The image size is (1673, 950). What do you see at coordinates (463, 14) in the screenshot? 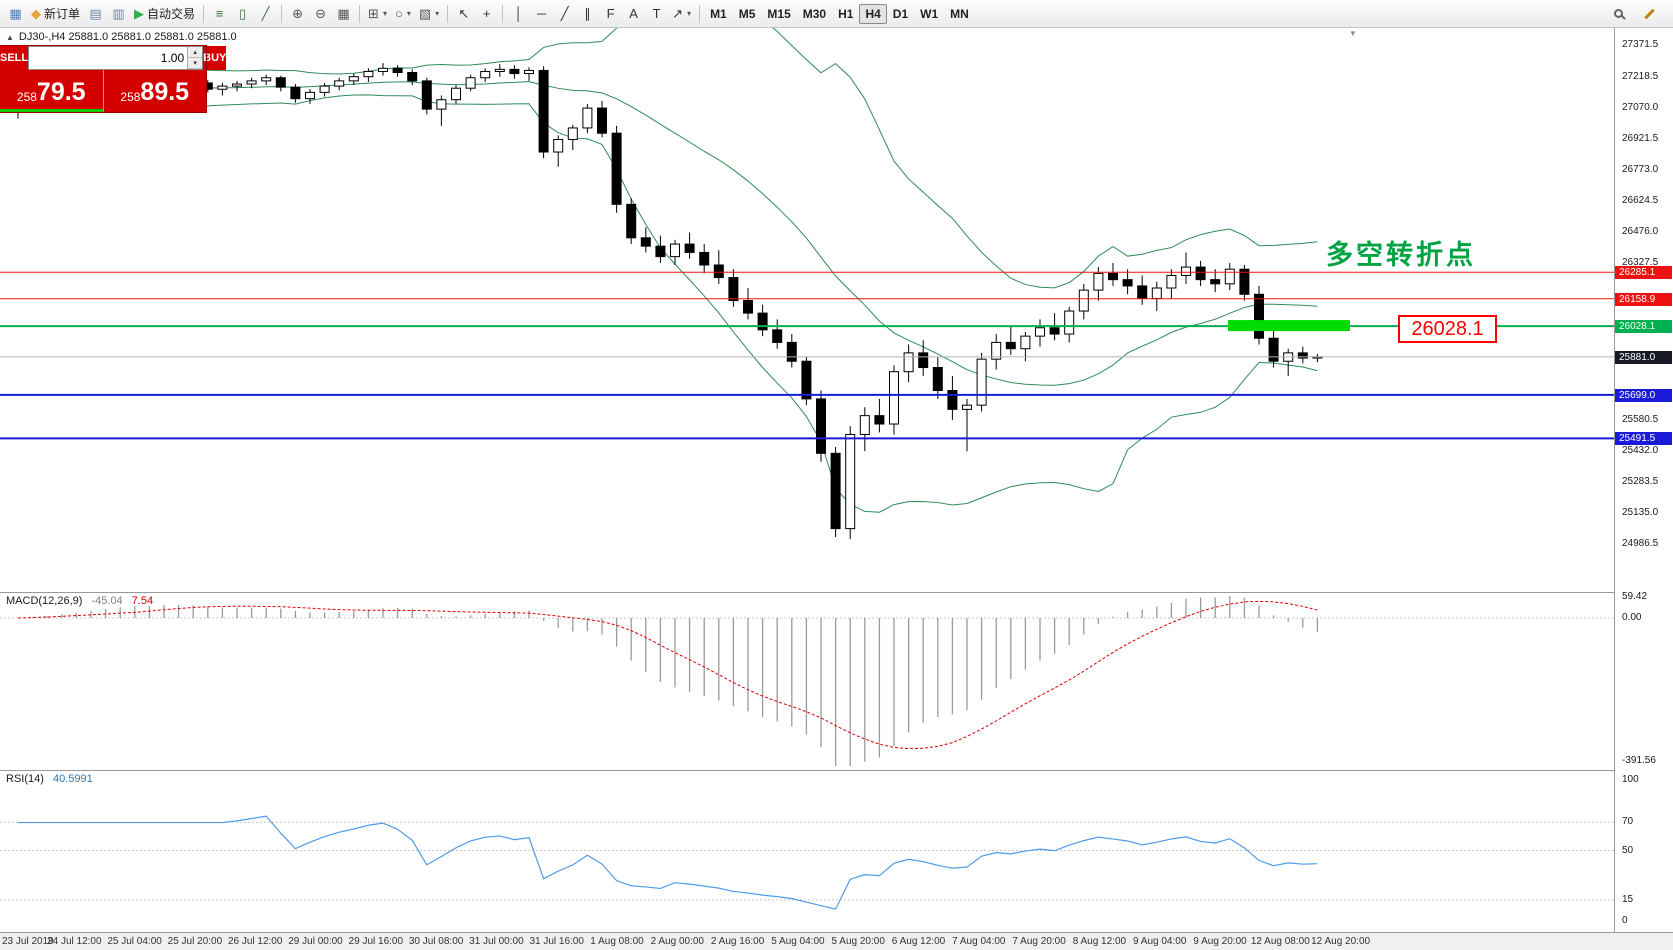
I see `cursor-icon: ↖` at bounding box center [463, 14].